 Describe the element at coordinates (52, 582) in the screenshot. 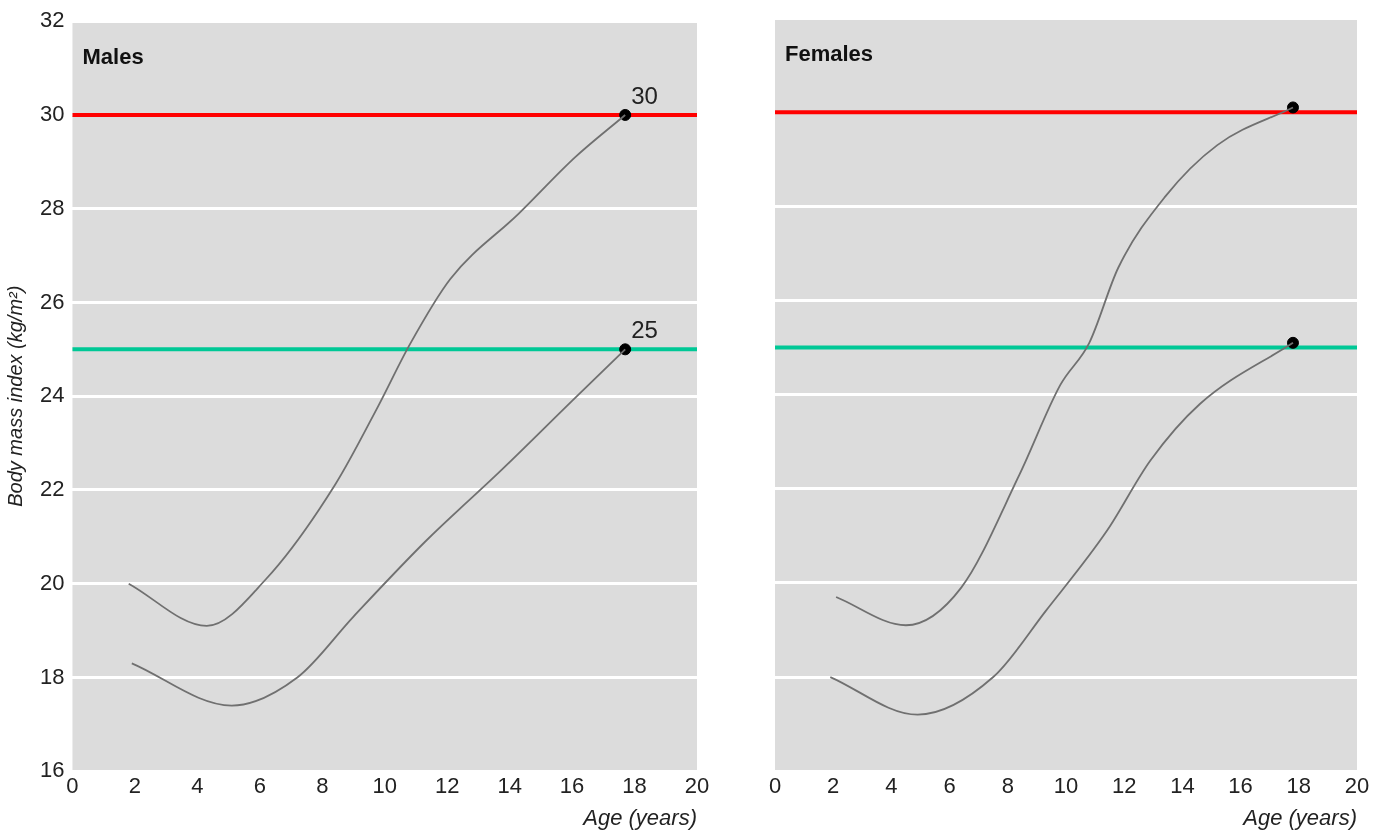

I see `y-tick-label: 20` at that location.